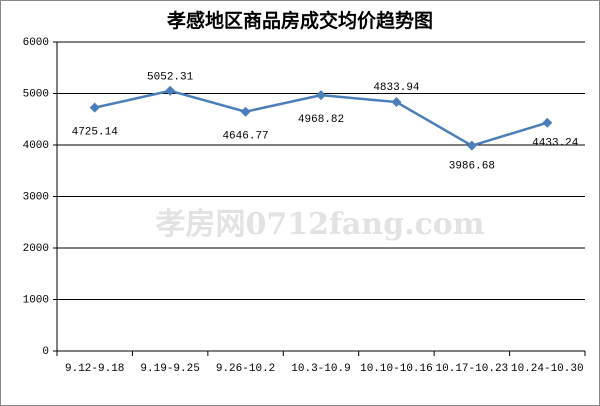 This screenshot has height=406, width=600. I want to click on watermark: 孝房网0712fang.com, so click(319, 224).